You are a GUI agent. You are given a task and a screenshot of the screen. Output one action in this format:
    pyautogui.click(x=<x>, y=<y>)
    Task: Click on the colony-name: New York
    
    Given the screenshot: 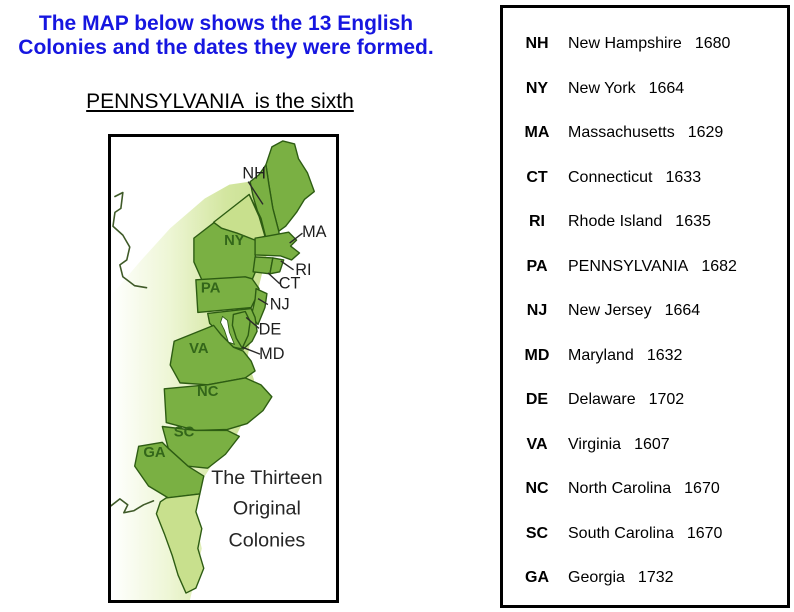 What is the action you would take?
    pyautogui.click(x=602, y=88)
    